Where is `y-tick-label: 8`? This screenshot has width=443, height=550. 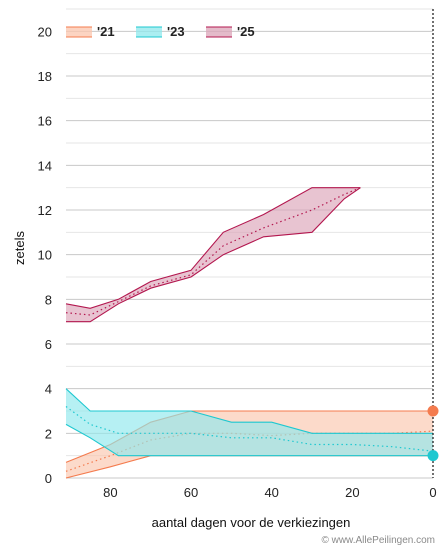
y-tick-label: 8 is located at coordinates (48, 299).